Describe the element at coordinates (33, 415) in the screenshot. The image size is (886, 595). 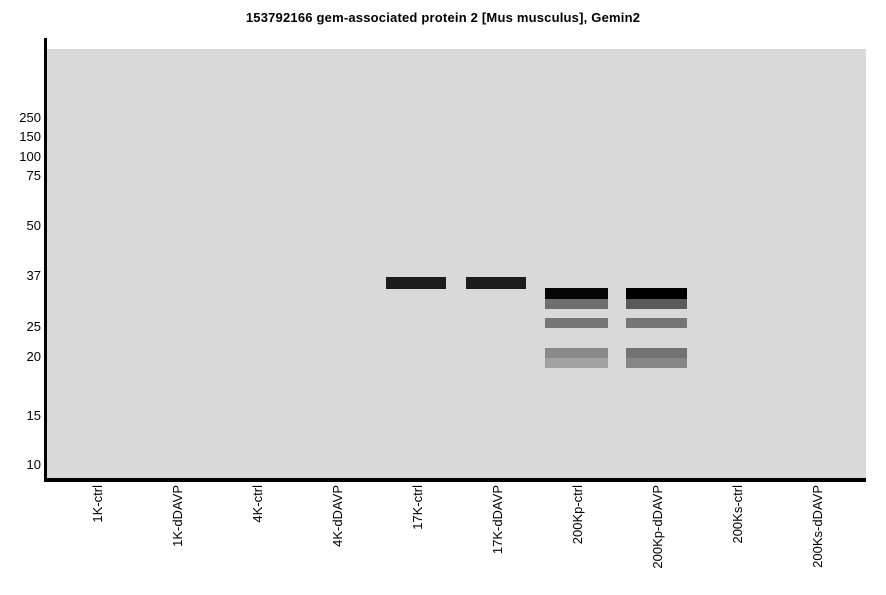
I see `y-axis-tick-label: 15` at that location.